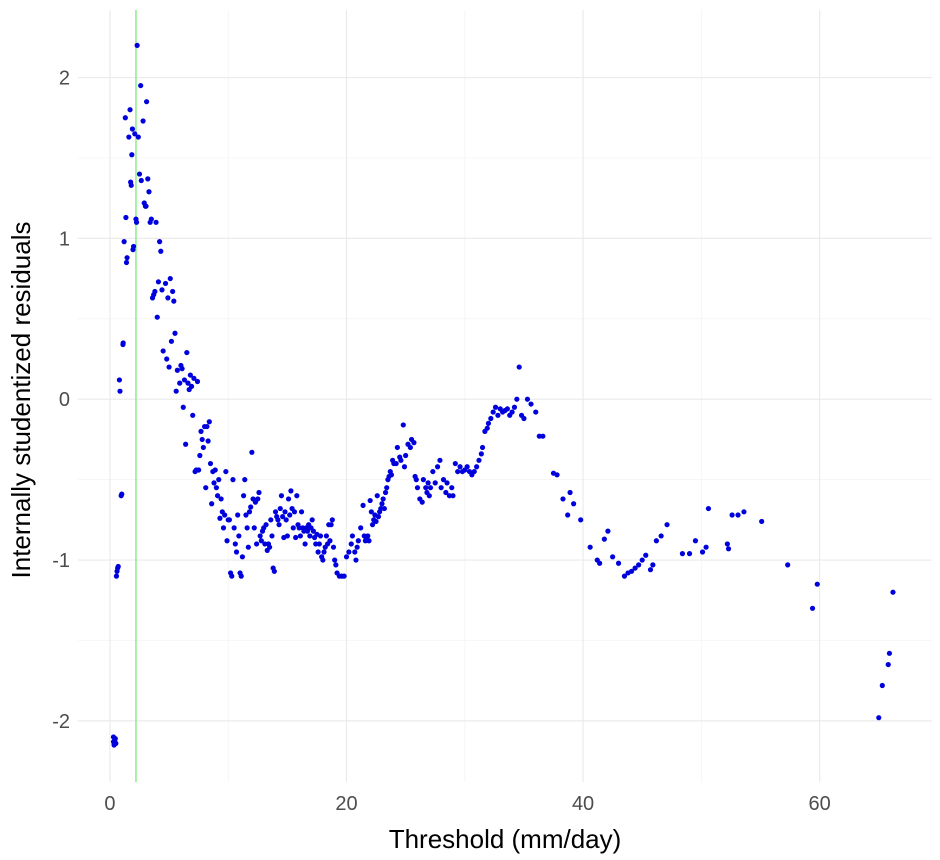 The image size is (940, 860). Describe the element at coordinates (583, 804) in the screenshot. I see `x-tick-label: 40` at that location.